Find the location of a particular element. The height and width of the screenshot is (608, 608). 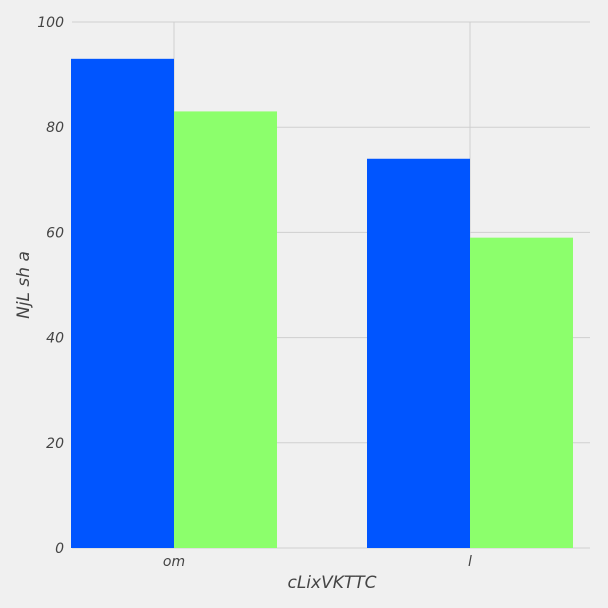

y-tick-label: 60 is located at coordinates (55, 233).